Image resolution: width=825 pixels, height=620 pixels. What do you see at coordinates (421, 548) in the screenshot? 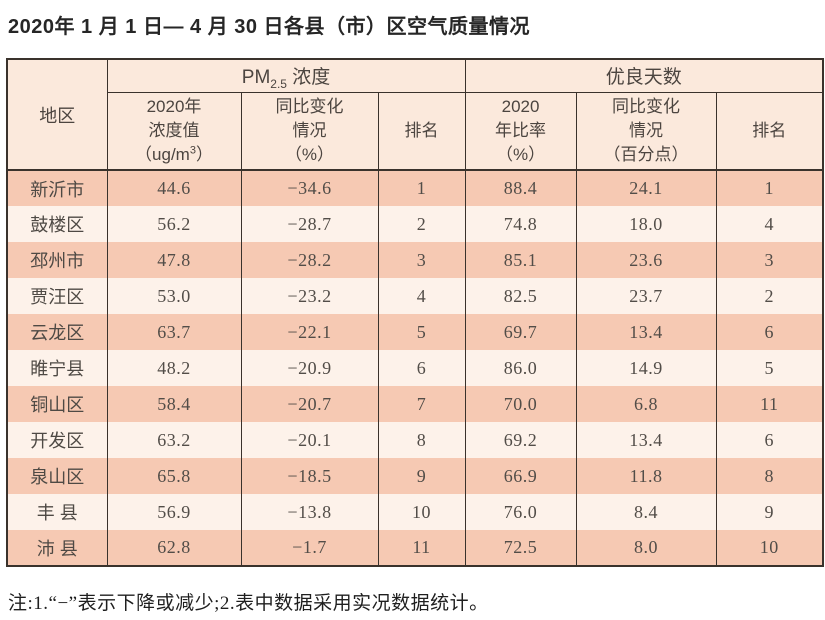
I see `cell-pm-rank: 11` at bounding box center [421, 548].